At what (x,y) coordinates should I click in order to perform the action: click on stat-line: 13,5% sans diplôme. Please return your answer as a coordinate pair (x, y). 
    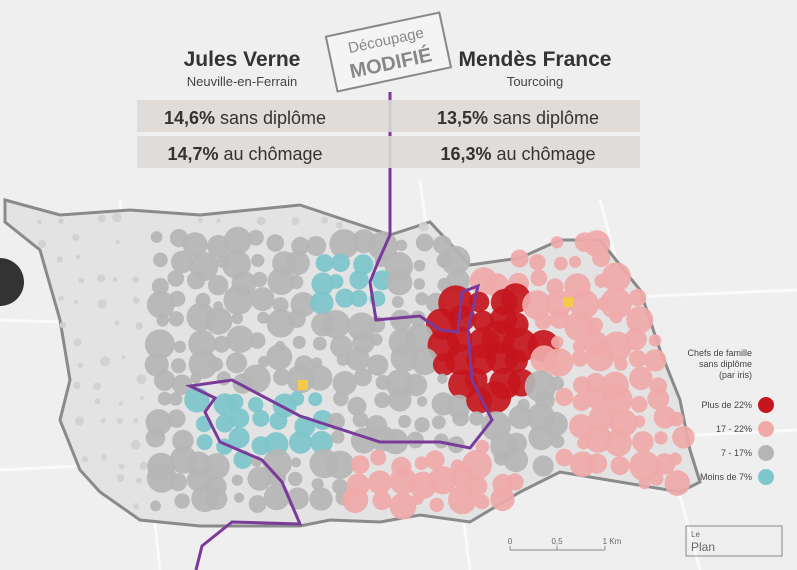
    Looking at the image, I should click on (518, 118).